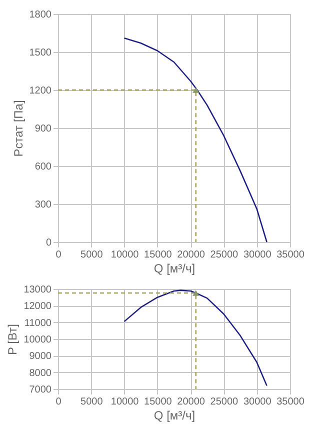 The image size is (334, 446). What do you see at coordinates (18, 128) in the screenshot?
I see `y-axis-title: Pстат [Па]` at bounding box center [18, 128].